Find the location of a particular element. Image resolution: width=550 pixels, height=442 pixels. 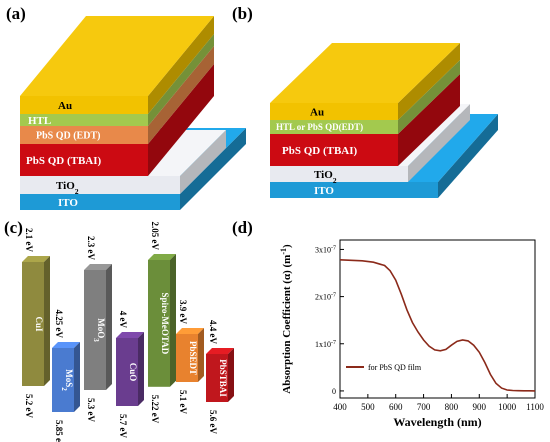

y-axis-label: Absorption Coefficient (α) (m-1) is located at coordinates (286, 319).